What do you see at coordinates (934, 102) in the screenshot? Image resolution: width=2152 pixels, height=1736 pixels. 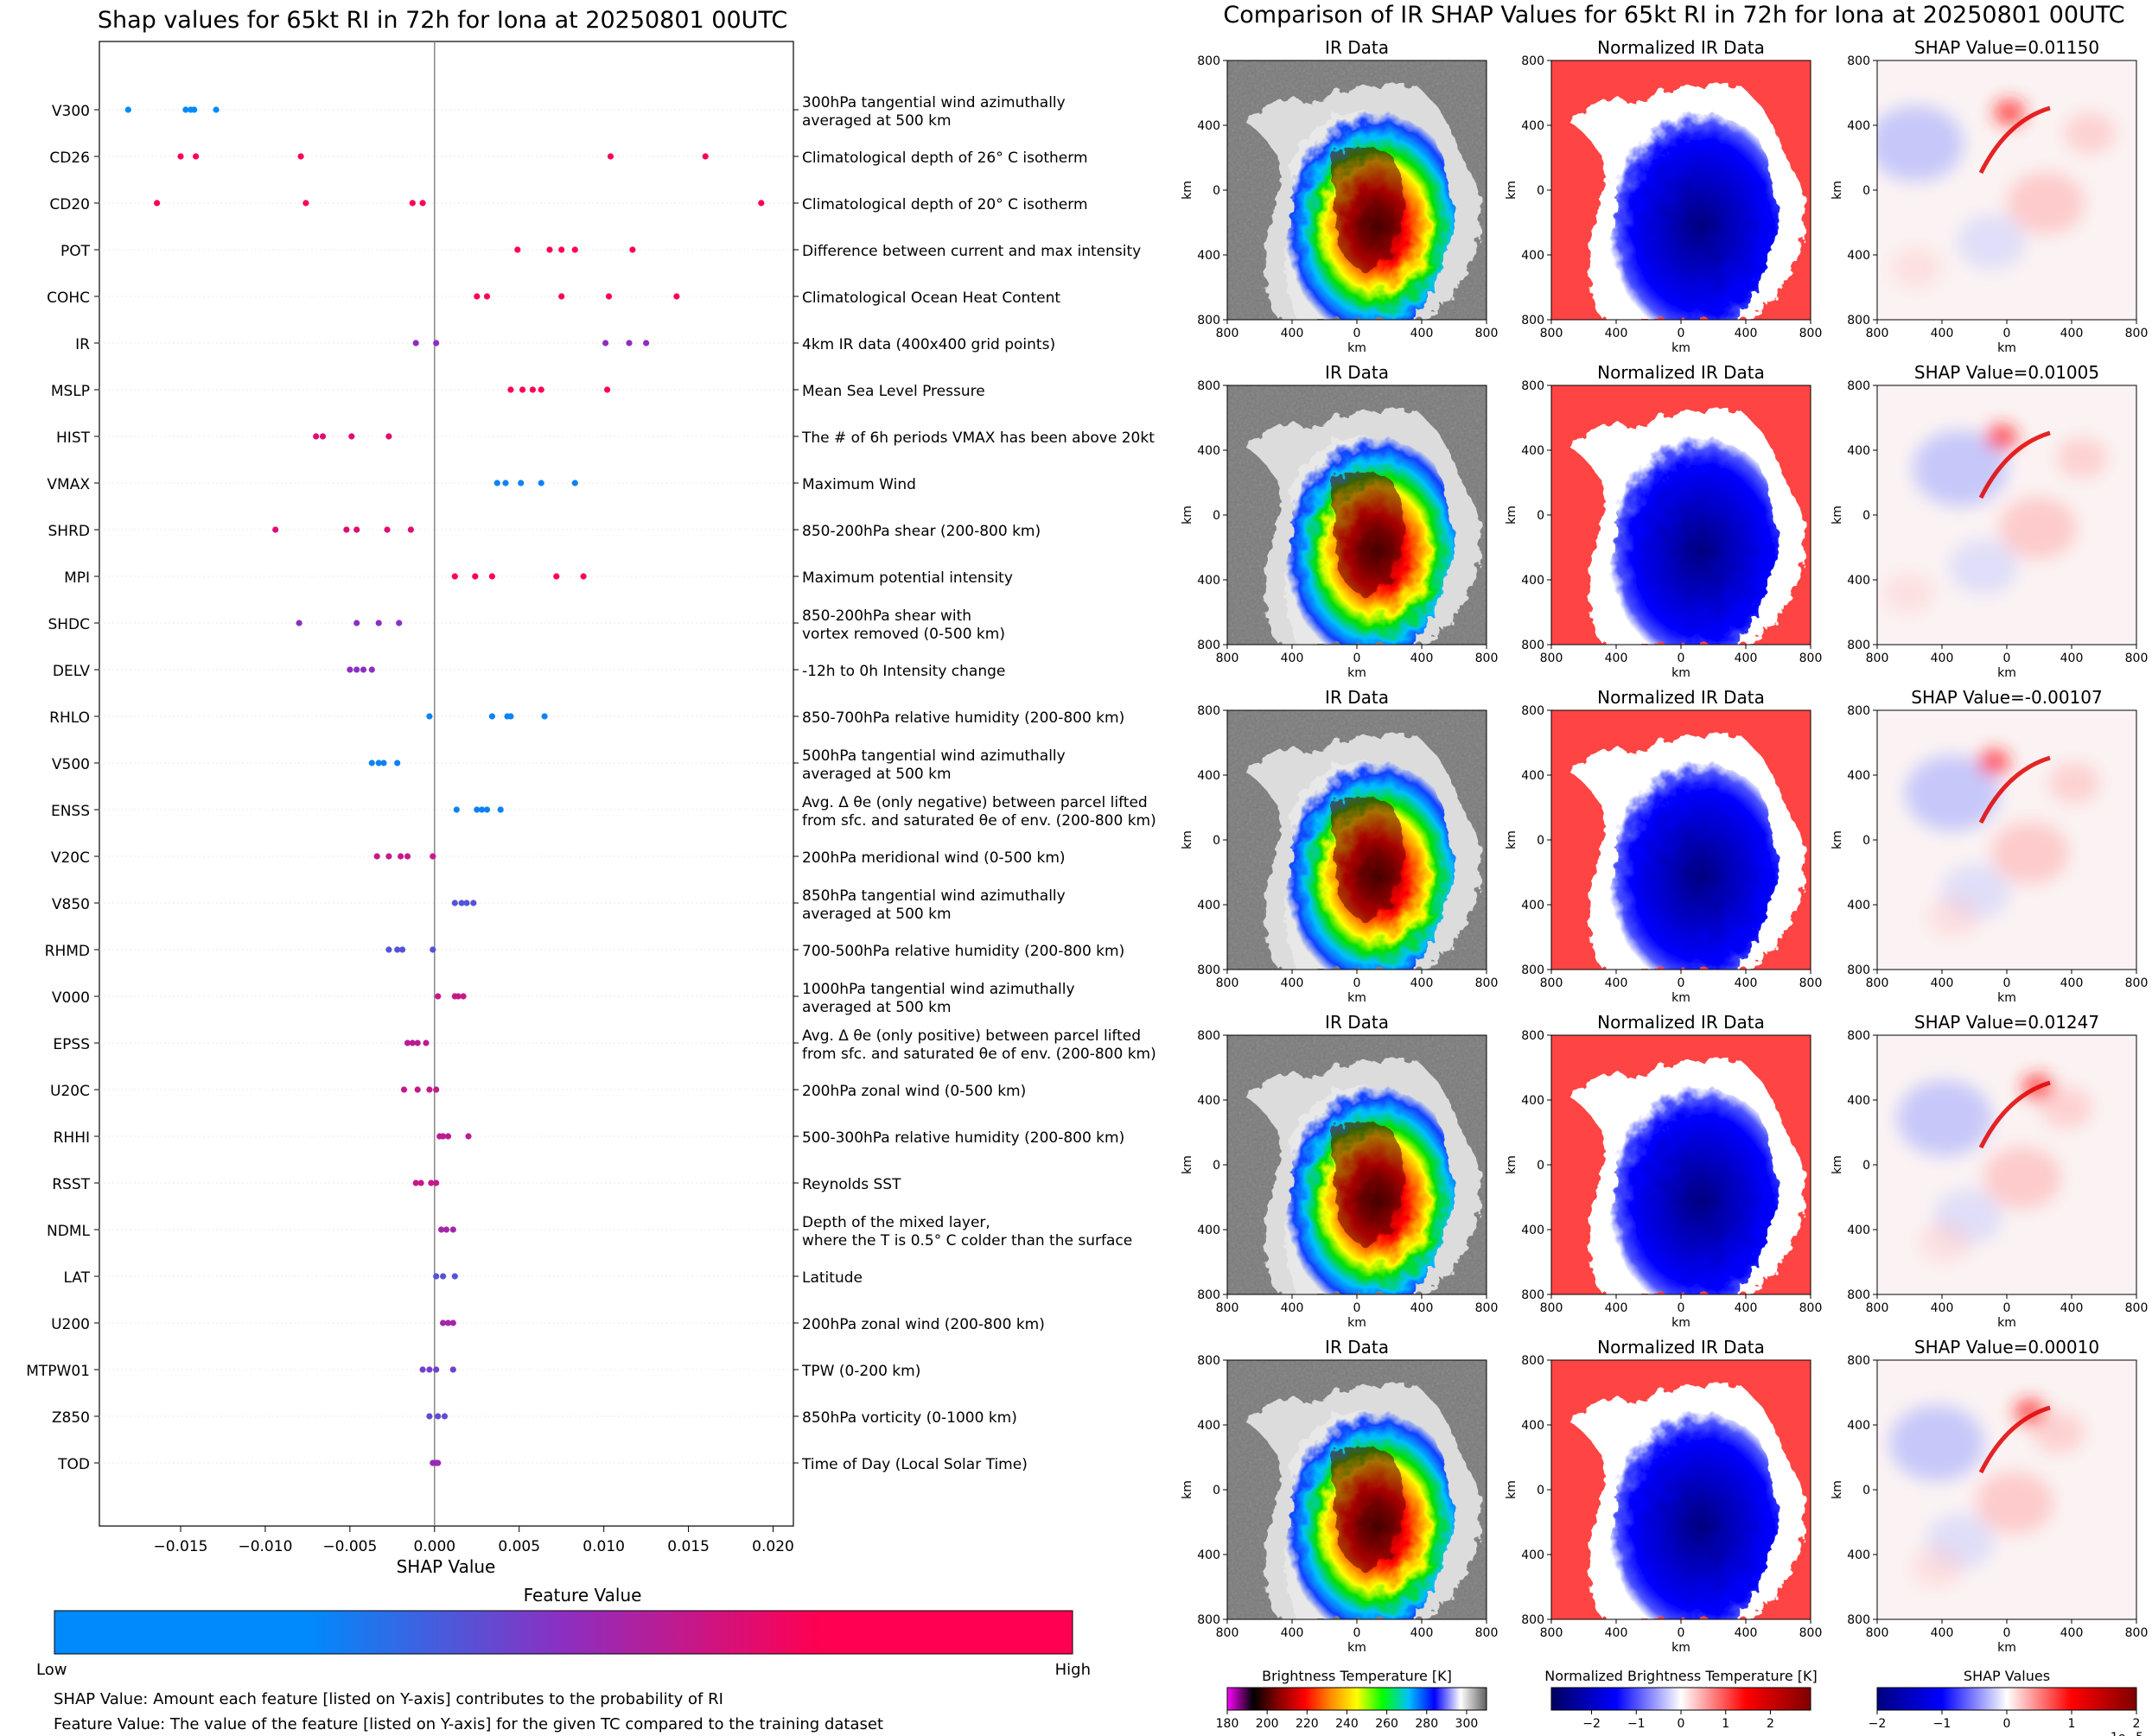 I see `feature-description: 300hPa tangential wind azimuthally` at bounding box center [934, 102].